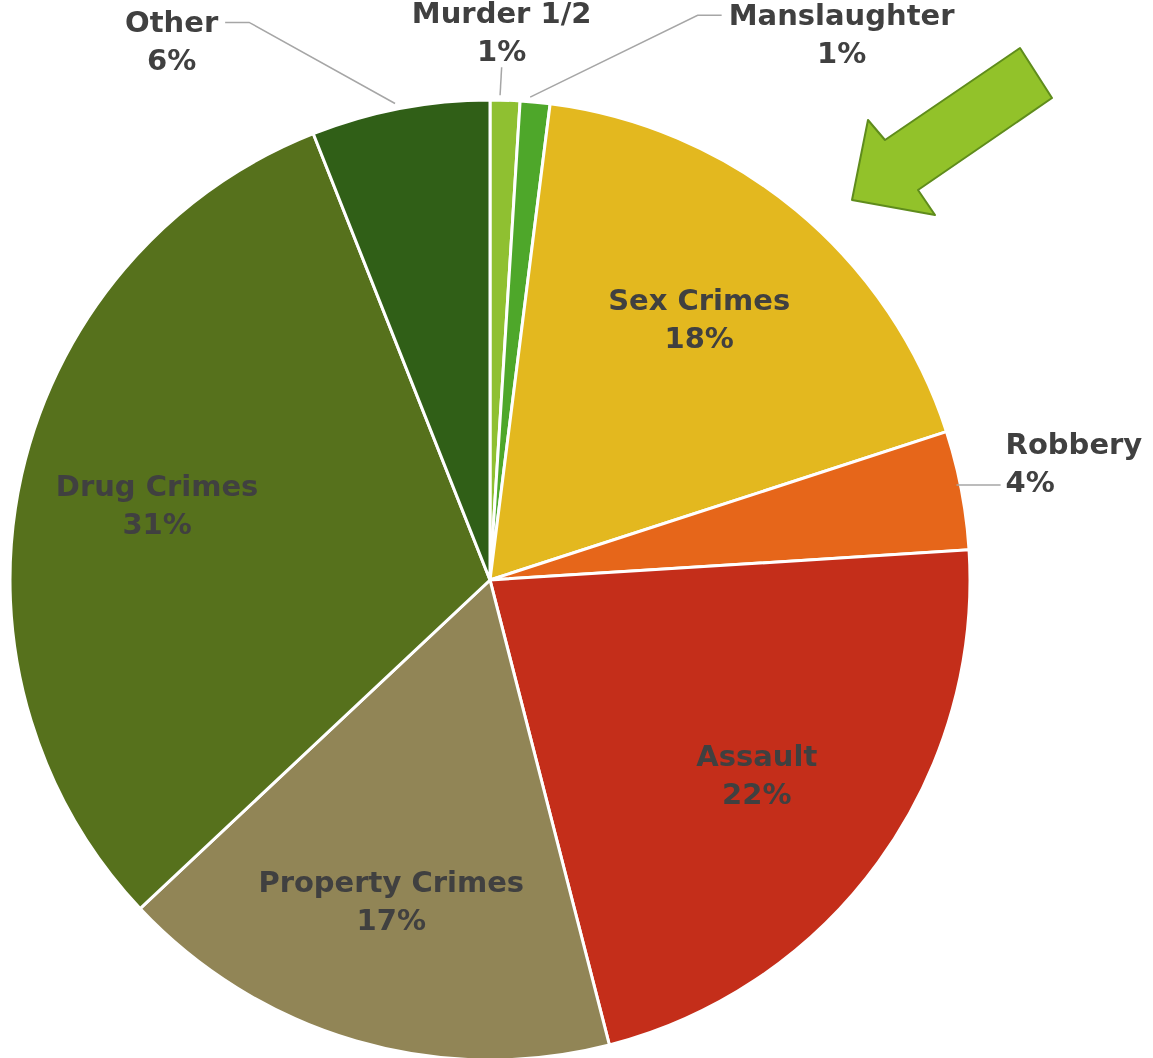 The height and width of the screenshot is (1058, 1153). Describe the element at coordinates (1030, 481) in the screenshot. I see `data-label: 4%` at that location.